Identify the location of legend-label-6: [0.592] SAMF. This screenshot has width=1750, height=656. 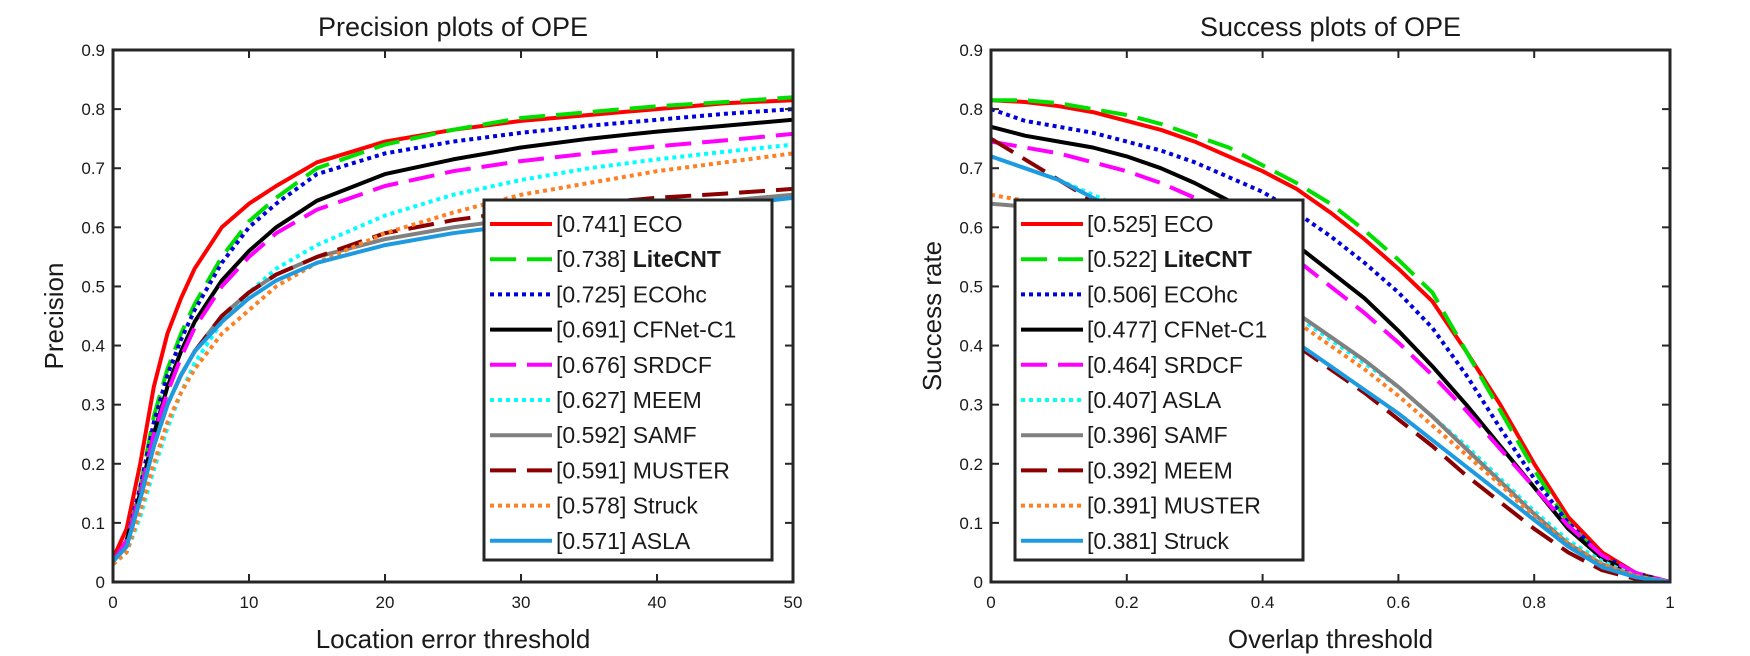
(626, 435).